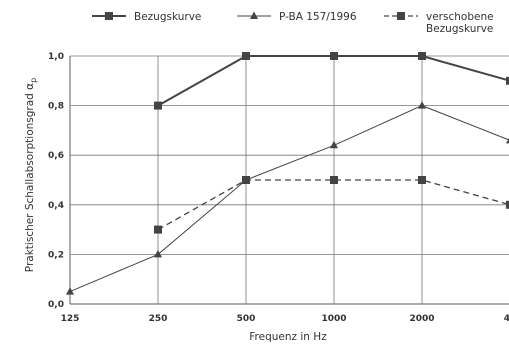 The image size is (509, 350). Describe the element at coordinates (56, 206) in the screenshot. I see `y-tick-label: 0,4` at that location.